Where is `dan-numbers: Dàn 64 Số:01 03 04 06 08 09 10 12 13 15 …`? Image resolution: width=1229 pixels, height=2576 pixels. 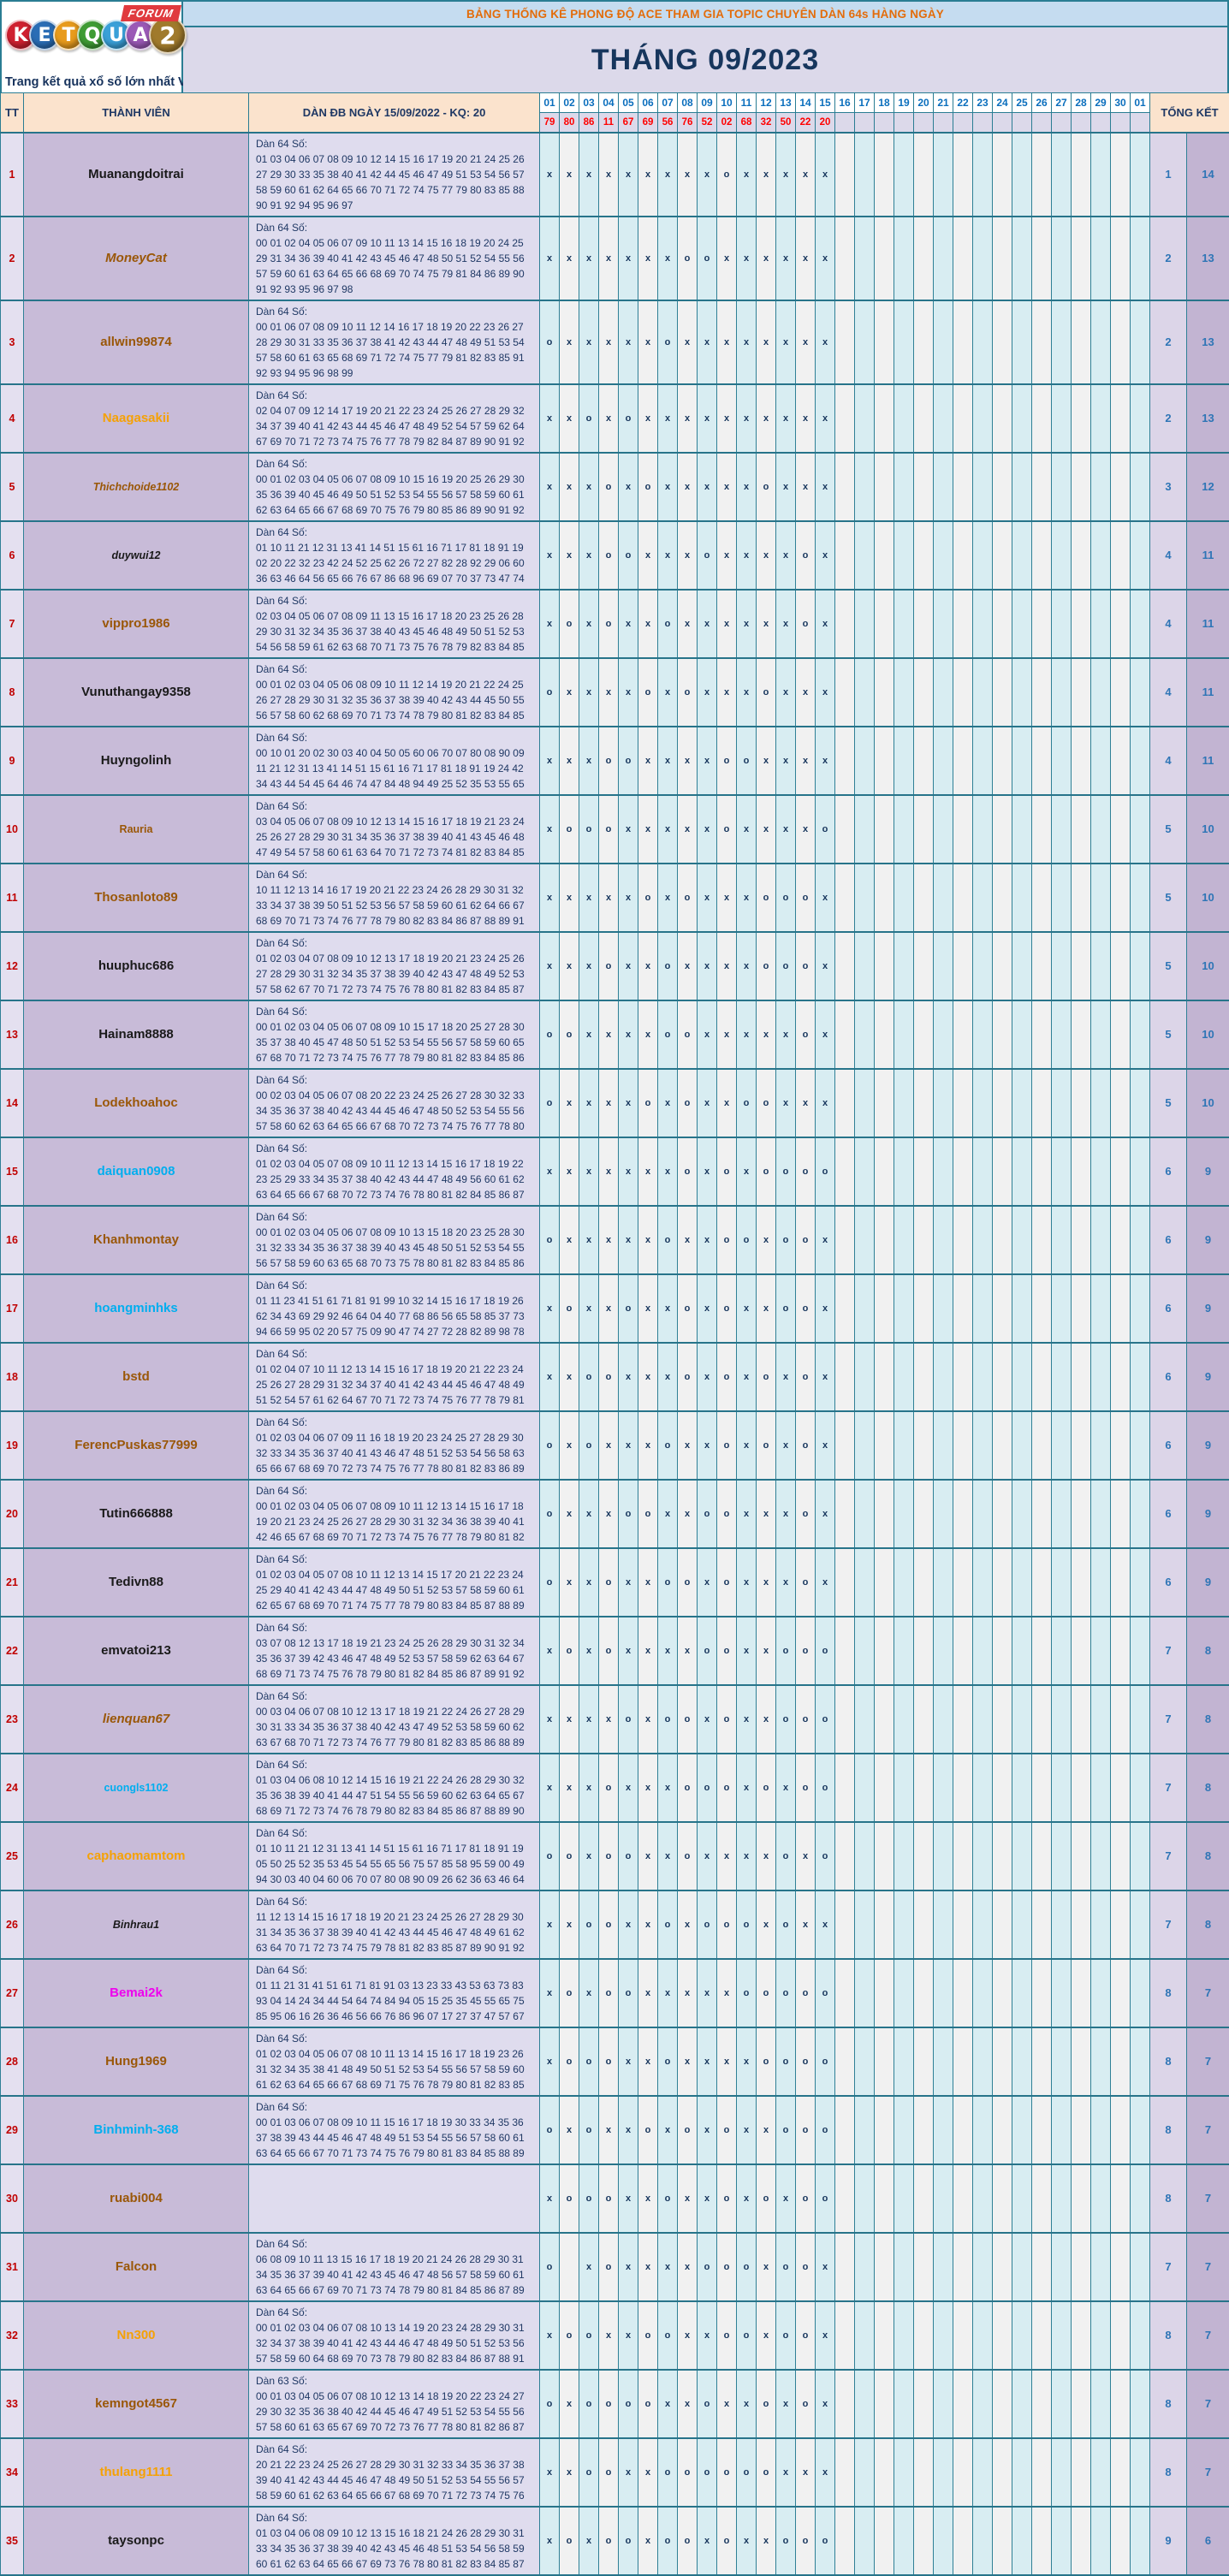 dan-numbers: Dàn 64 Số:01 03 04 06 08 09 10 12 13 15 … is located at coordinates (394, 2541).